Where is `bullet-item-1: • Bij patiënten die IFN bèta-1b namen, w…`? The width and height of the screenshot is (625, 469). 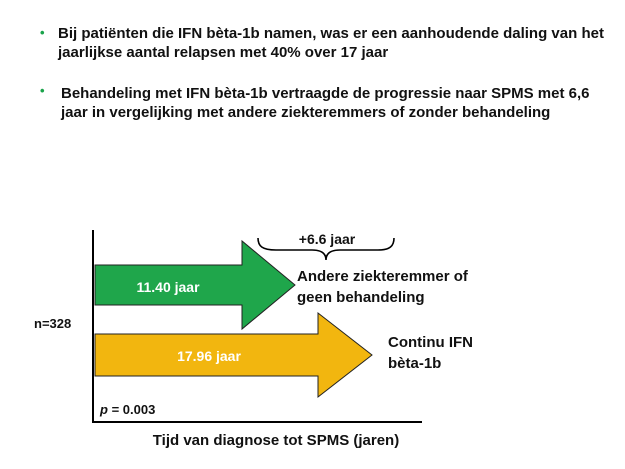
bullet-item-1: • Bij patiënten die IFN bèta-1b namen, w… is located at coordinates (330, 43).